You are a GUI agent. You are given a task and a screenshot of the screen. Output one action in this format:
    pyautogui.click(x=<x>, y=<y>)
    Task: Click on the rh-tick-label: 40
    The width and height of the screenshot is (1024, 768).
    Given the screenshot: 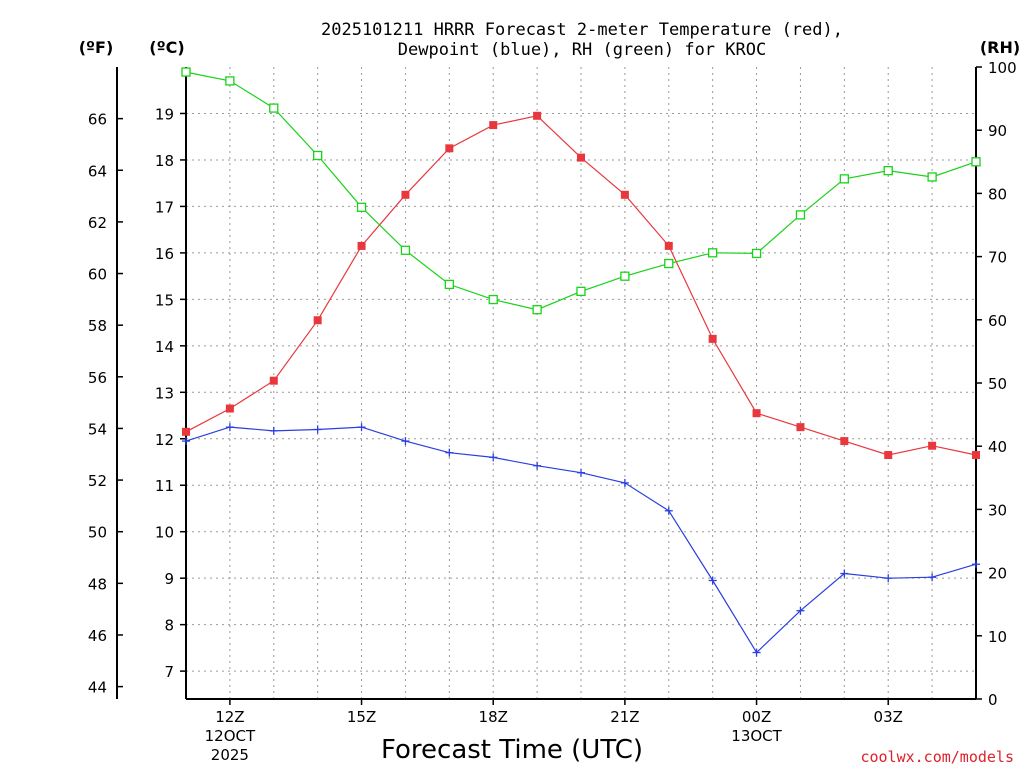 What is the action you would take?
    pyautogui.click(x=997, y=447)
    